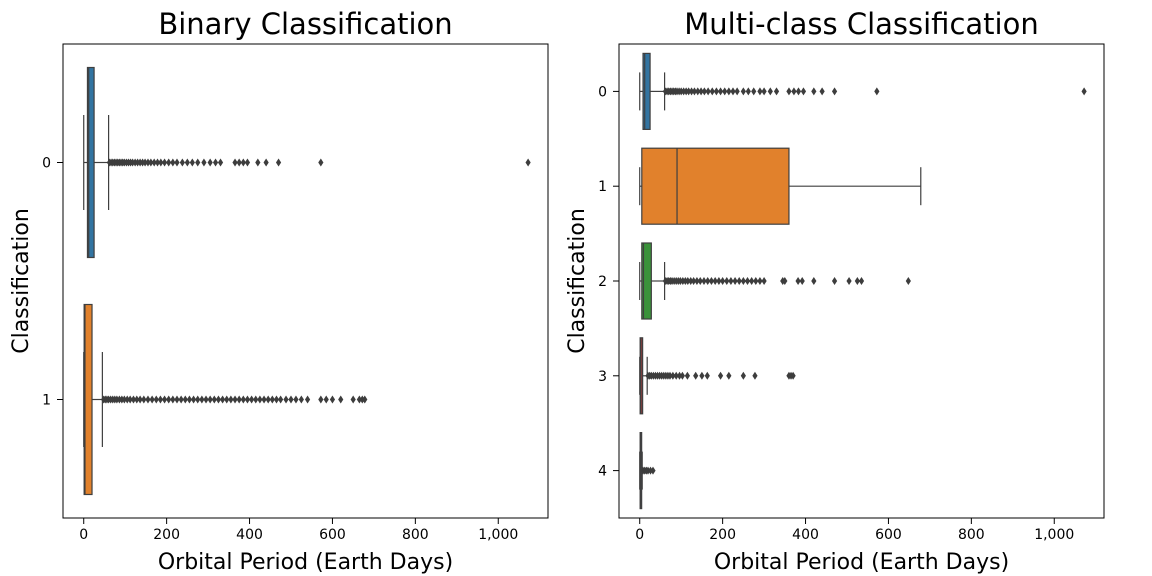  I want to click on x-tick-label: 200, so click(166, 535).